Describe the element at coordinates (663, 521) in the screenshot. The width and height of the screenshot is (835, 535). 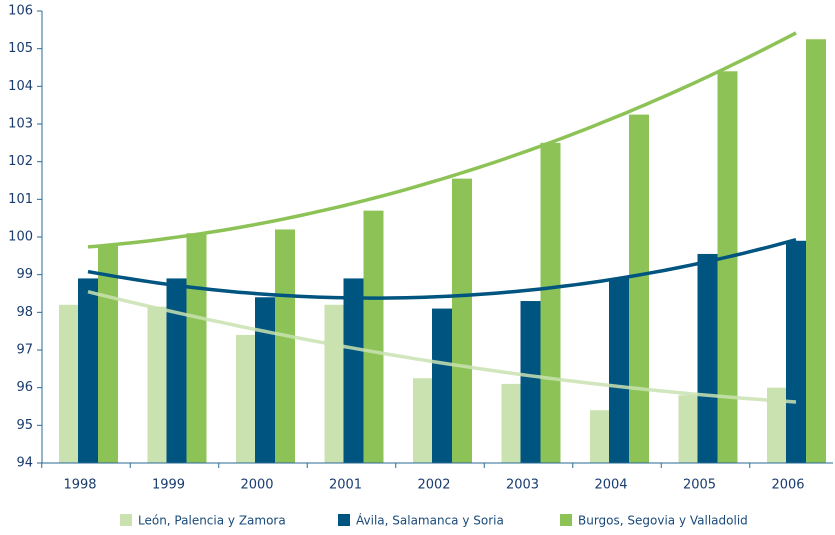
I see `legend-label: Burgos, Segovia y Valladolid` at that location.